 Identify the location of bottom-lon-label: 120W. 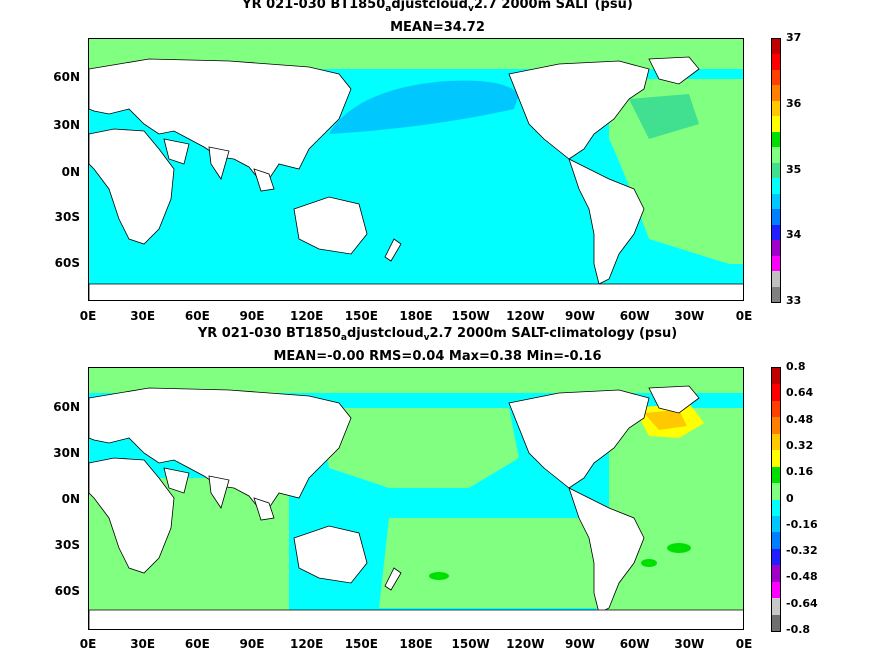
(525, 644).